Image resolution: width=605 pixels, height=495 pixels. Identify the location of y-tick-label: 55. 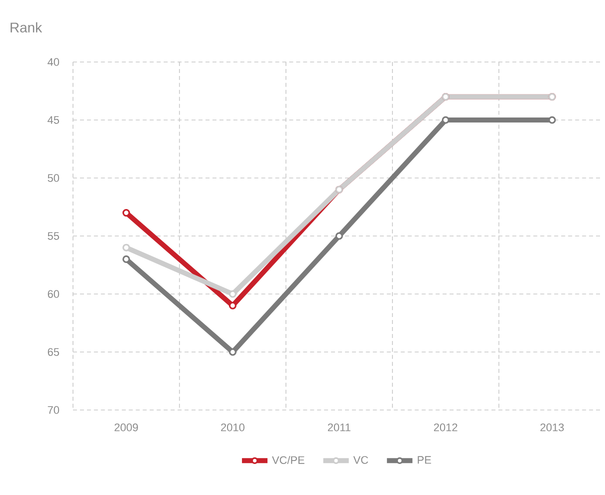
(54, 236).